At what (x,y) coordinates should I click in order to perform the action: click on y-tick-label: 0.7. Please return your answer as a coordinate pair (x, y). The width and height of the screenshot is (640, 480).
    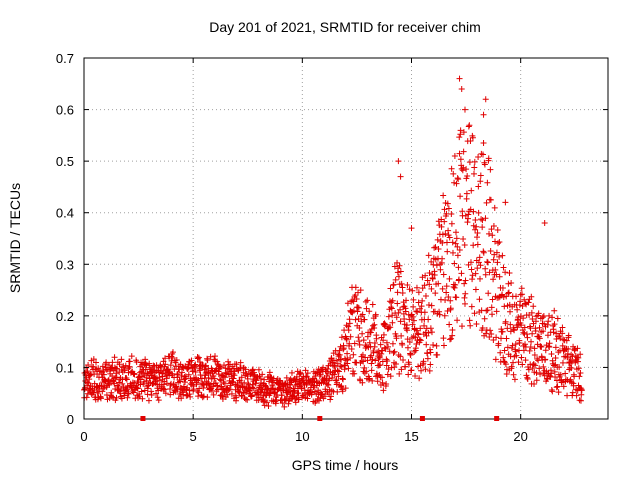
    Looking at the image, I should click on (65, 58).